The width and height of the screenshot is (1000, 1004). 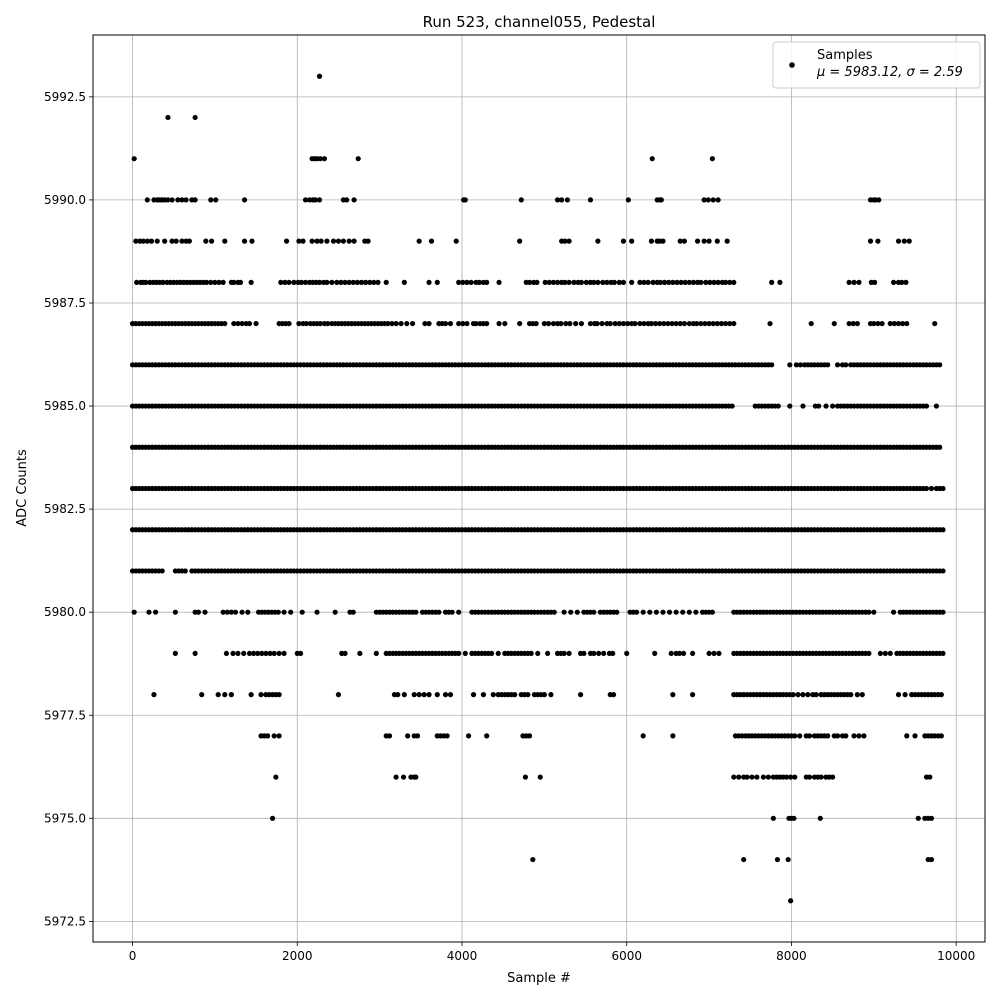 I want to click on x-tick-label: 0, so click(x=133, y=956).